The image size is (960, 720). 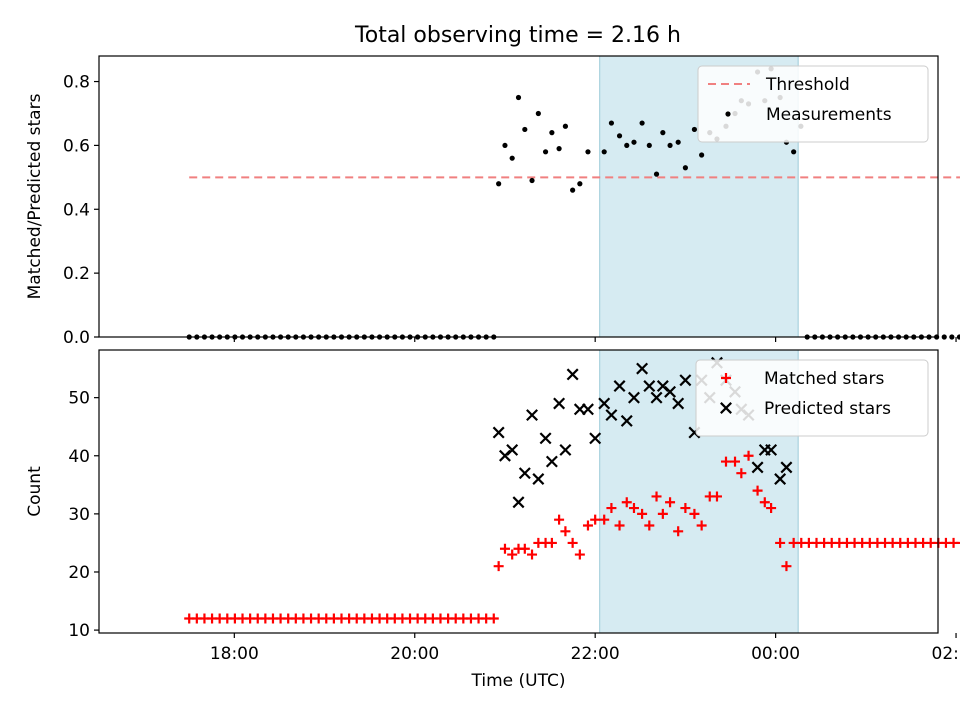 I want to click on legend-label: Measurements, so click(x=829, y=115).